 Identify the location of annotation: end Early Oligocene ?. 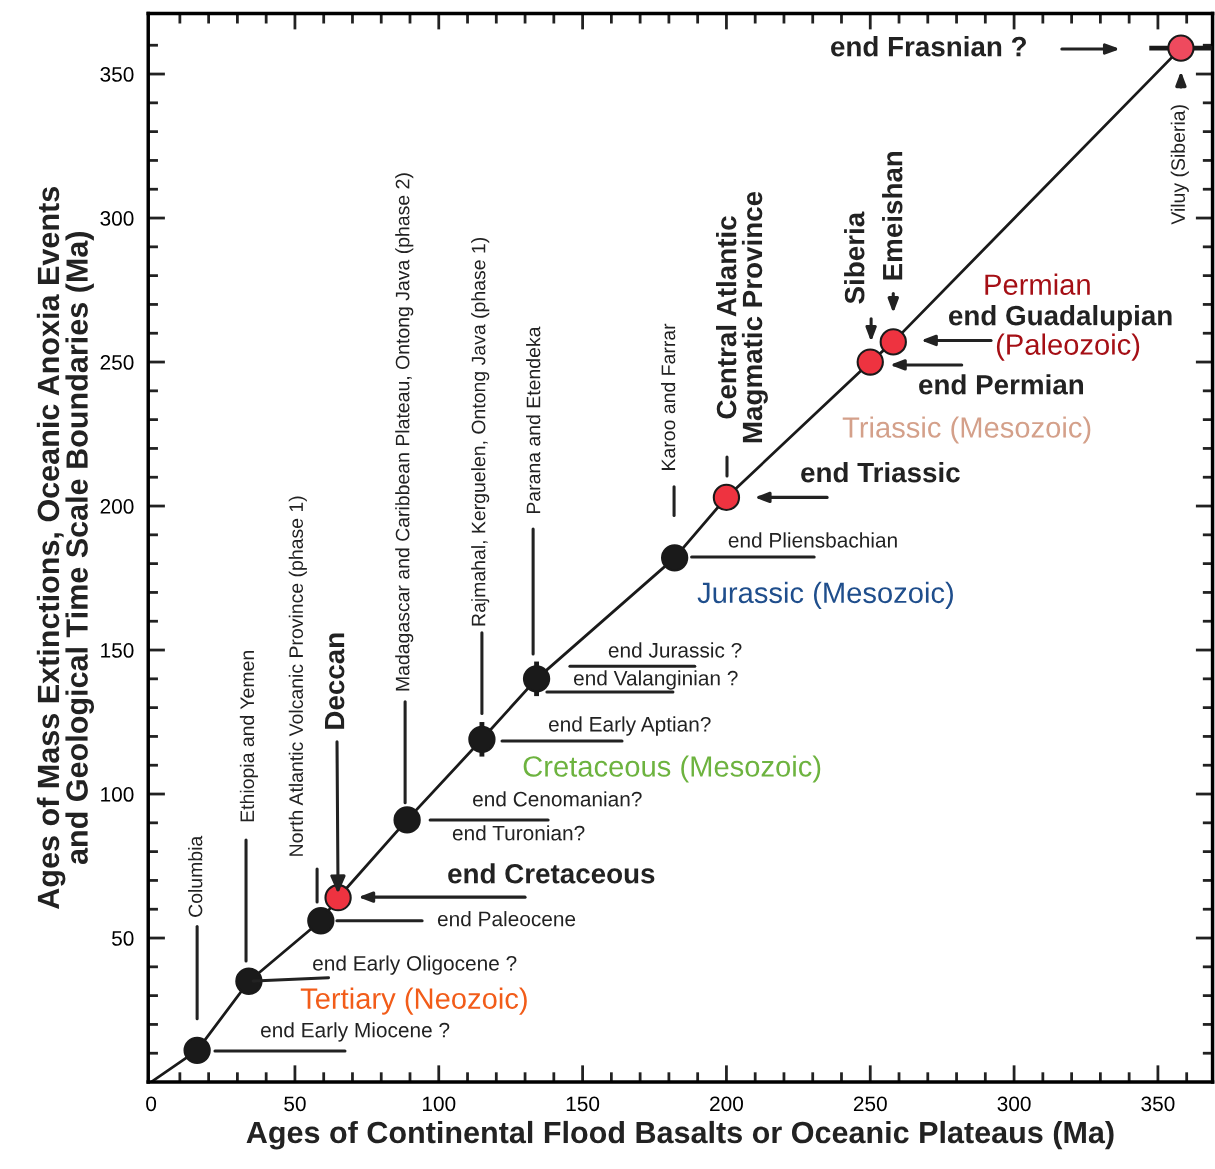
(415, 965).